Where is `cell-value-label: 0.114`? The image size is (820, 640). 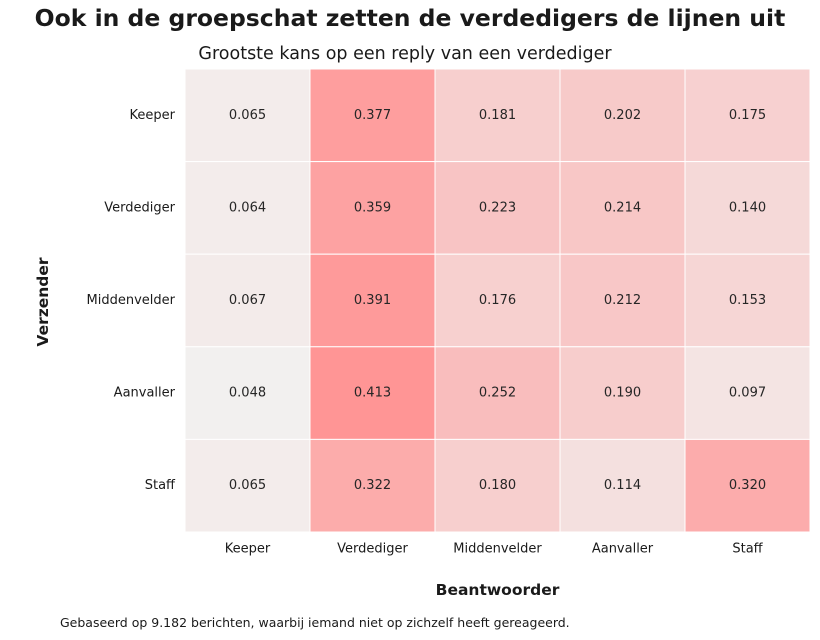 cell-value-label: 0.114 is located at coordinates (622, 485).